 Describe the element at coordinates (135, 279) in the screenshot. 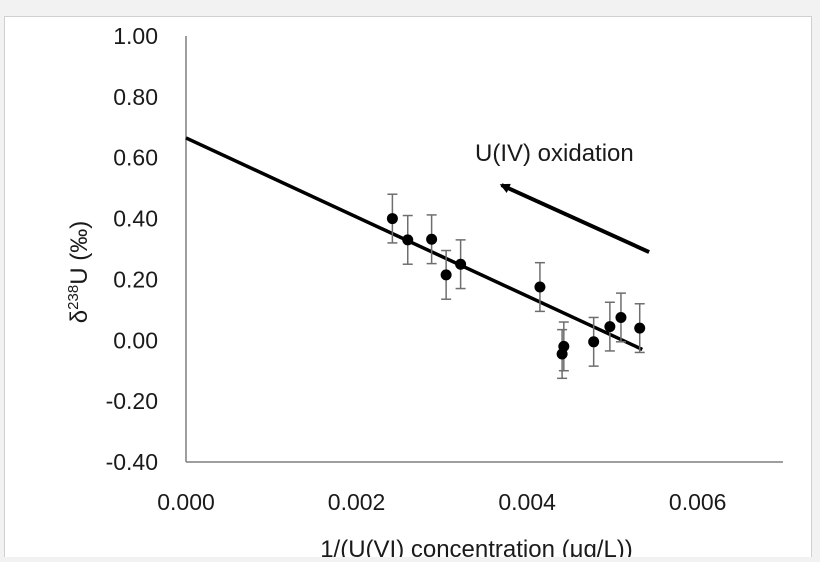

I see `y-tick-label: 0.20` at that location.